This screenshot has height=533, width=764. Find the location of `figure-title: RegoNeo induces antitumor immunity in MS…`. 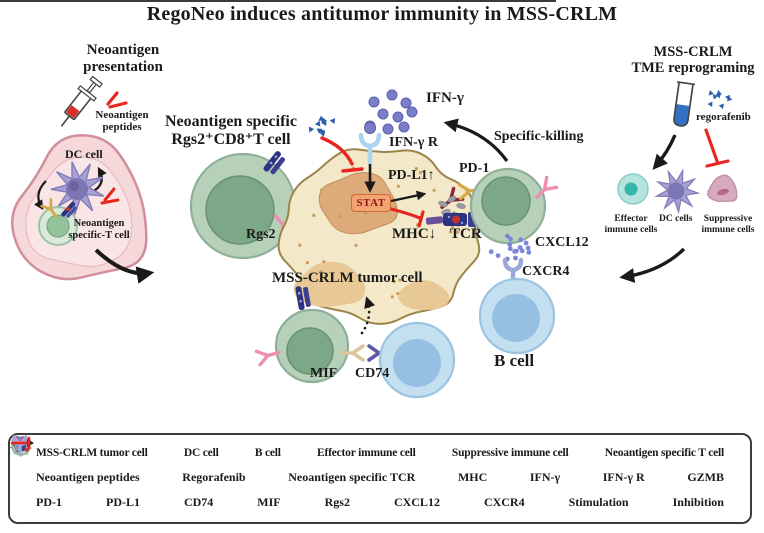

figure-title: RegoNeo induces antitumor immunity in MS… is located at coordinates (382, 14).